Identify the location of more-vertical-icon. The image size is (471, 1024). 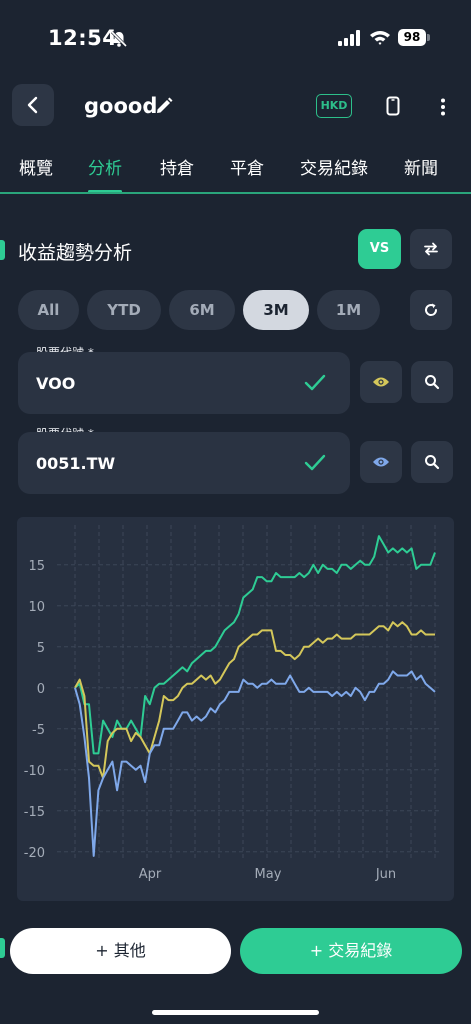
(443, 107).